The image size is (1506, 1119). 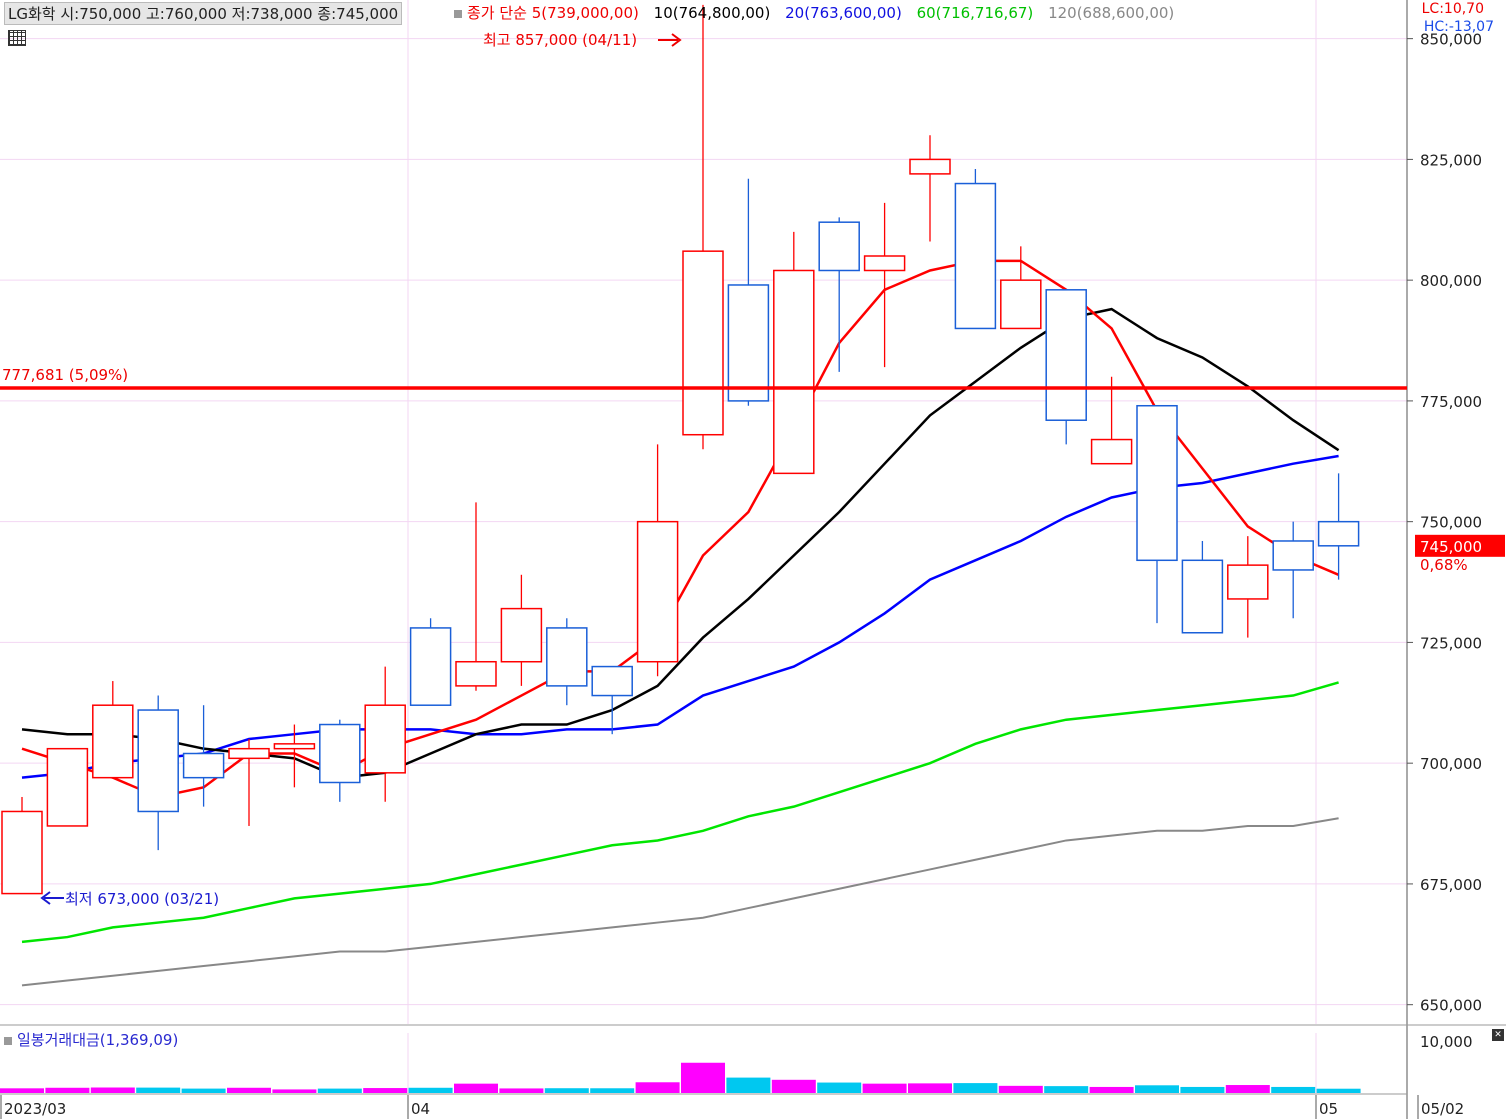 What do you see at coordinates (1458, 27) in the screenshot?
I see `hc-value: HC:-13,07` at bounding box center [1458, 27].